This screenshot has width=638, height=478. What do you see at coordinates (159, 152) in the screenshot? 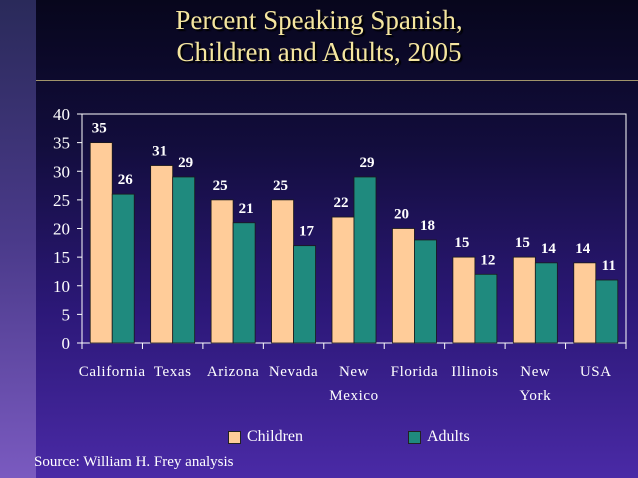
I see `data-label-children: 31` at bounding box center [159, 152].